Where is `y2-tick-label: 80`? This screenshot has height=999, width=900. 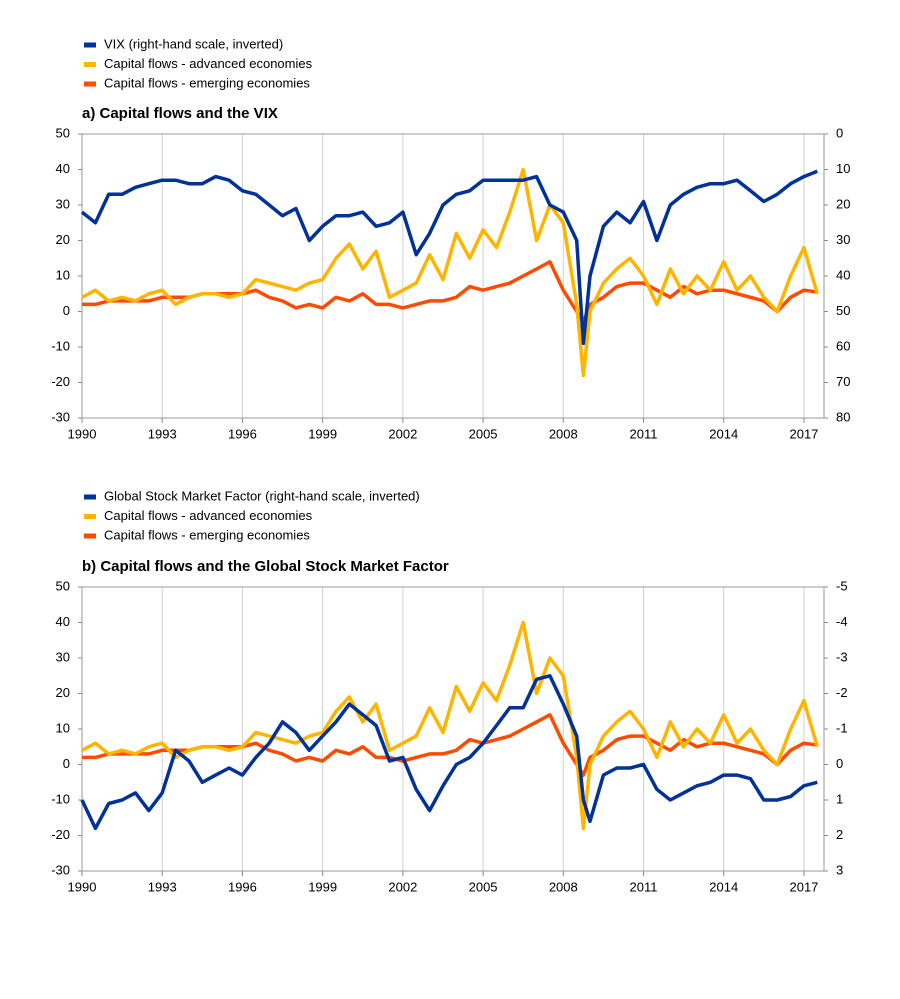
y2-tick-label: 80 is located at coordinates (843, 416).